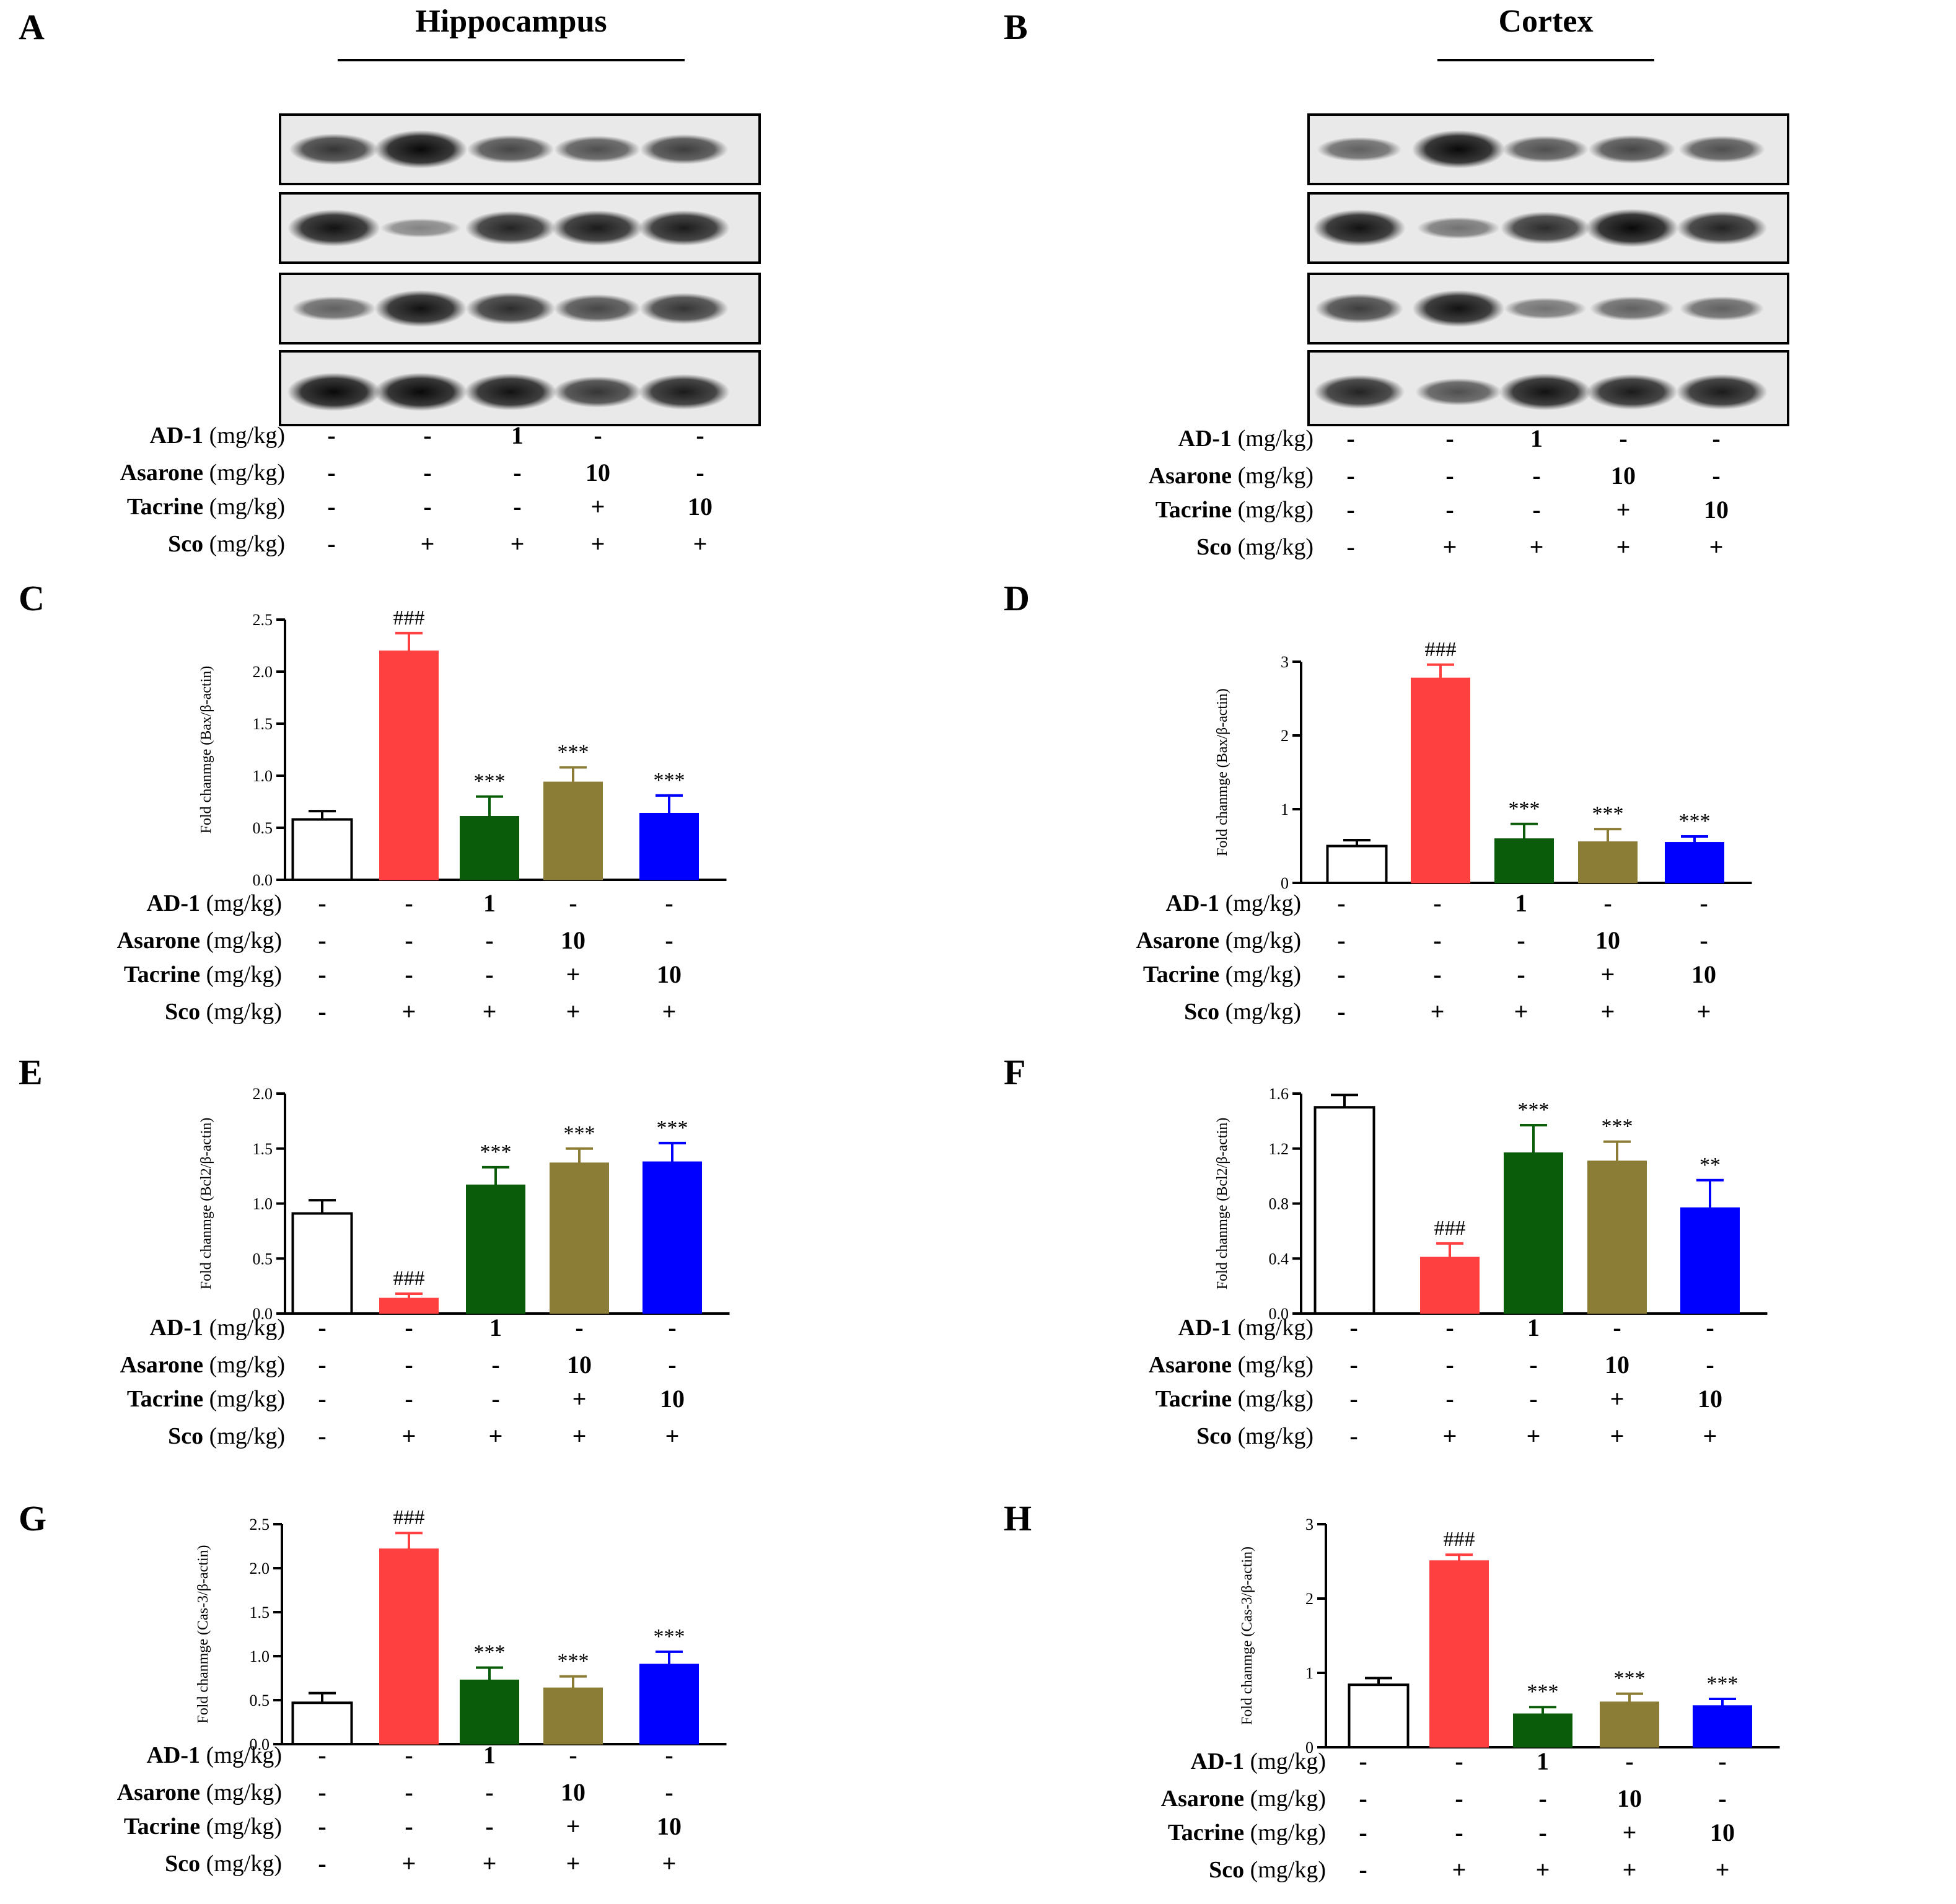 The height and width of the screenshot is (1904, 1956). Describe the element at coordinates (263, 880) in the screenshot. I see `y-tick-label: 0.0` at that location.